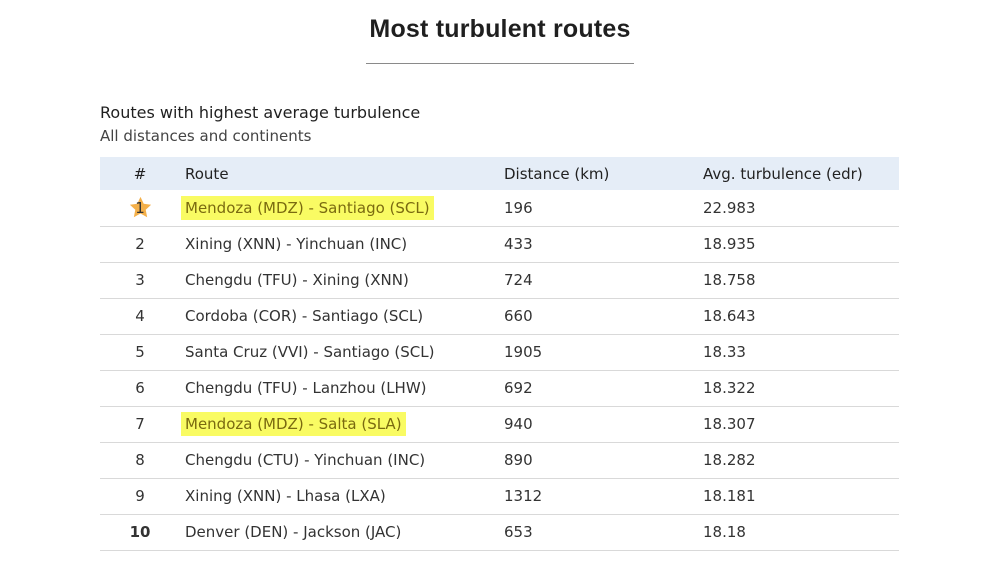 The height and width of the screenshot is (562, 1000). I want to click on distance-cell: 940, so click(518, 424).